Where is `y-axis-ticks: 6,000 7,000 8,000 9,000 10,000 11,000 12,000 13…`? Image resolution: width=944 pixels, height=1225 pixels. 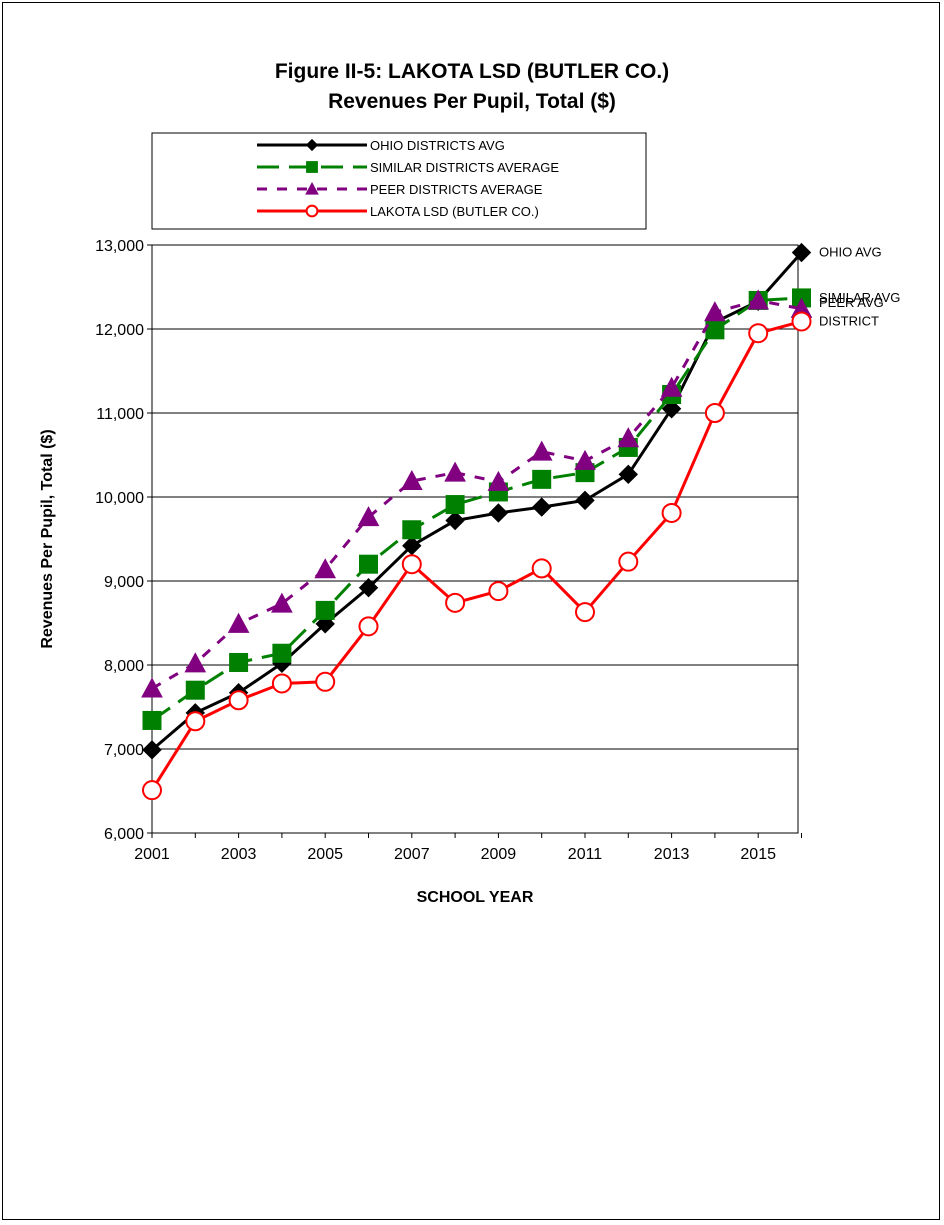 y-axis-ticks: 6,000 7,000 8,000 9,000 10,000 11,000 12,000 13… is located at coordinates (123, 540).